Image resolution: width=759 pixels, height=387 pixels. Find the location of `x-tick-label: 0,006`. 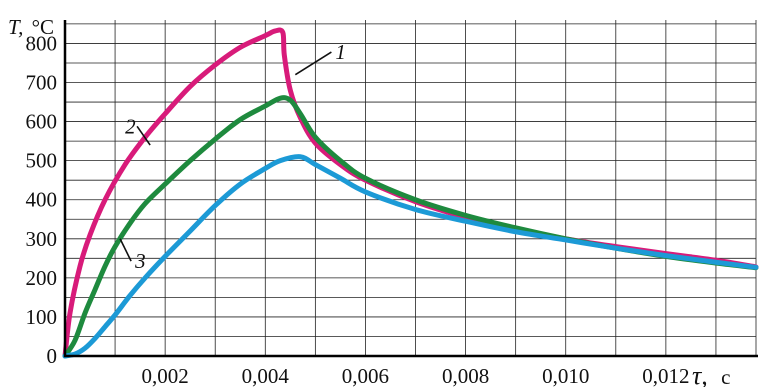

x-tick-label: 0,006 is located at coordinates (365, 375).